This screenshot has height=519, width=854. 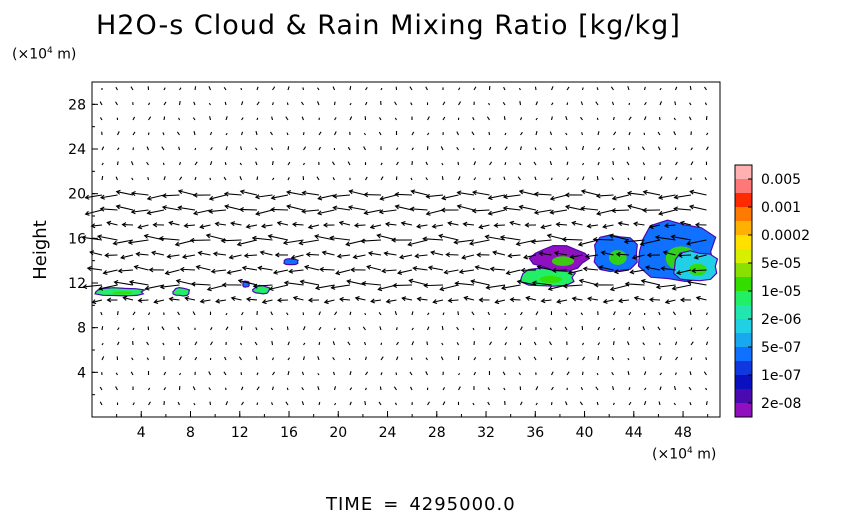 I want to click on colorbar-label: 0.005, so click(x=781, y=180).